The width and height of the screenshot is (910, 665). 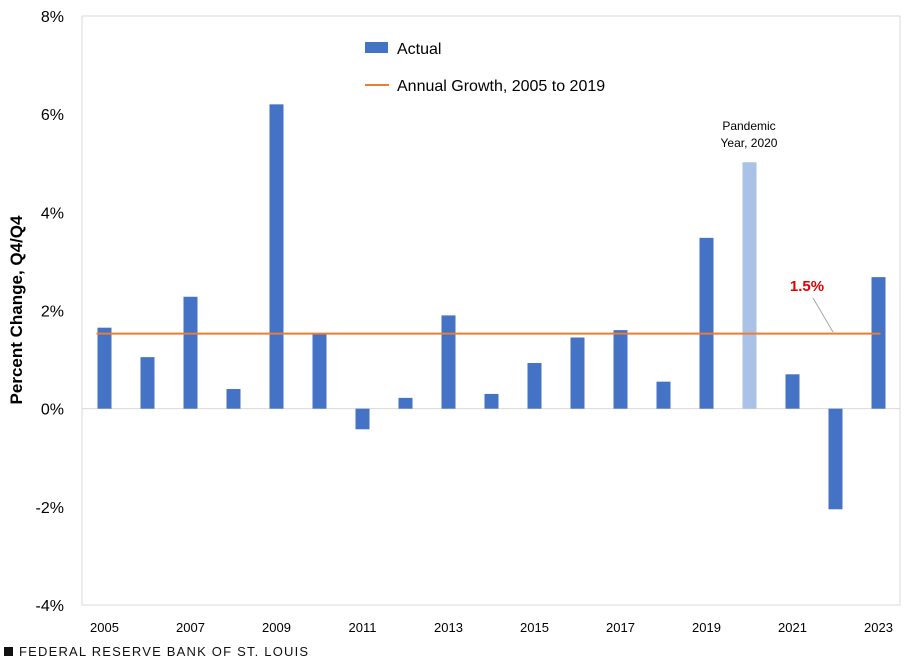 What do you see at coordinates (485, 68) in the screenshot?
I see `legend: Actual Annual Growth, 2005 to 2019` at bounding box center [485, 68].